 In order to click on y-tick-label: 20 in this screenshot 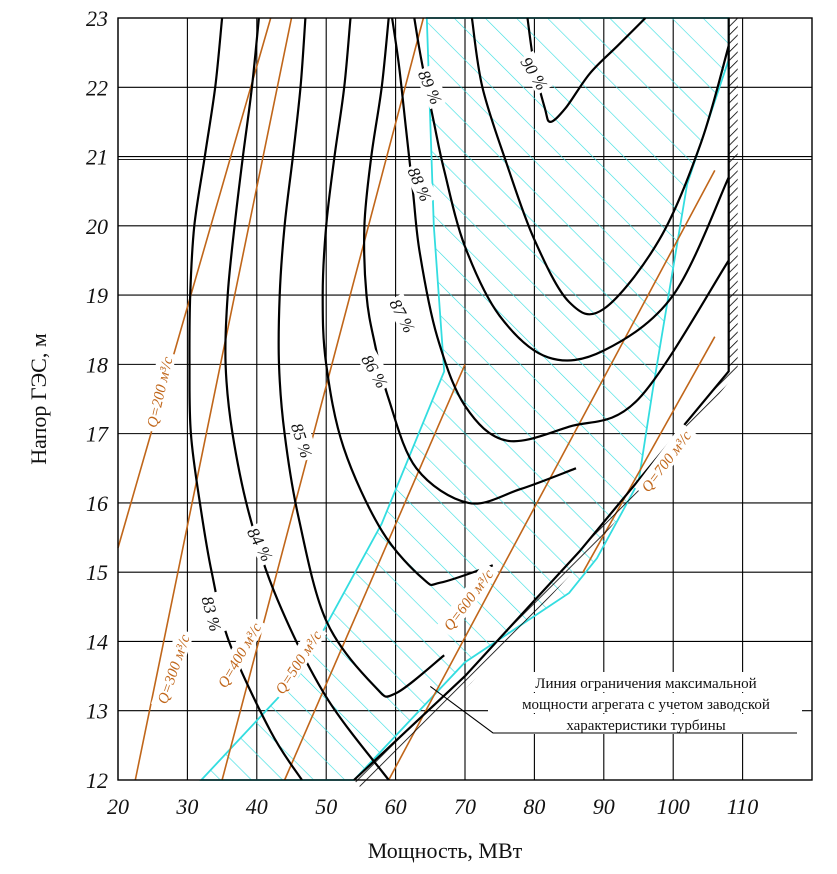, I will do `click(97, 226)`.